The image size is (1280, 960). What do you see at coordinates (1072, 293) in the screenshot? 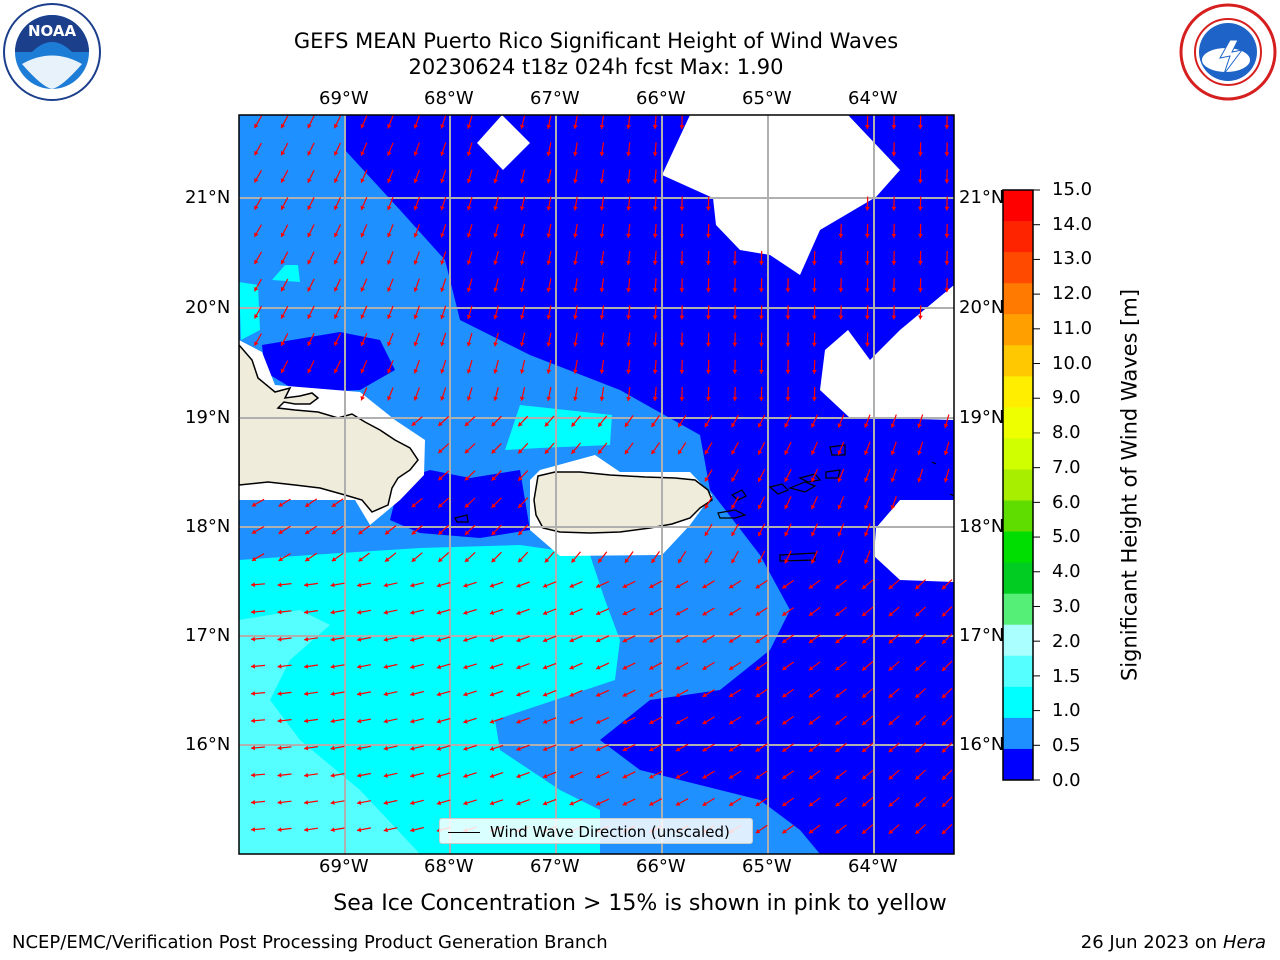
I see `colorbar-tick: 12.0` at bounding box center [1072, 293].